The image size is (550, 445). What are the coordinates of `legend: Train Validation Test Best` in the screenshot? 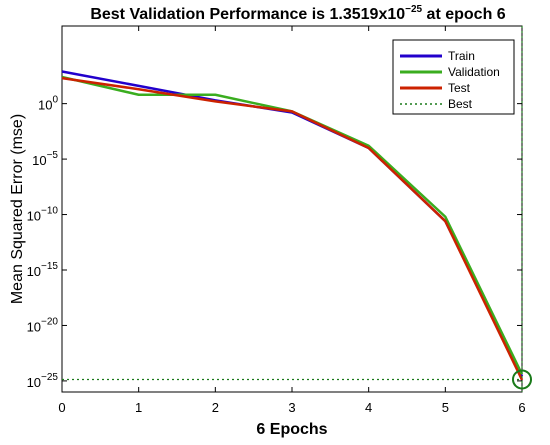 It's located at (453, 77).